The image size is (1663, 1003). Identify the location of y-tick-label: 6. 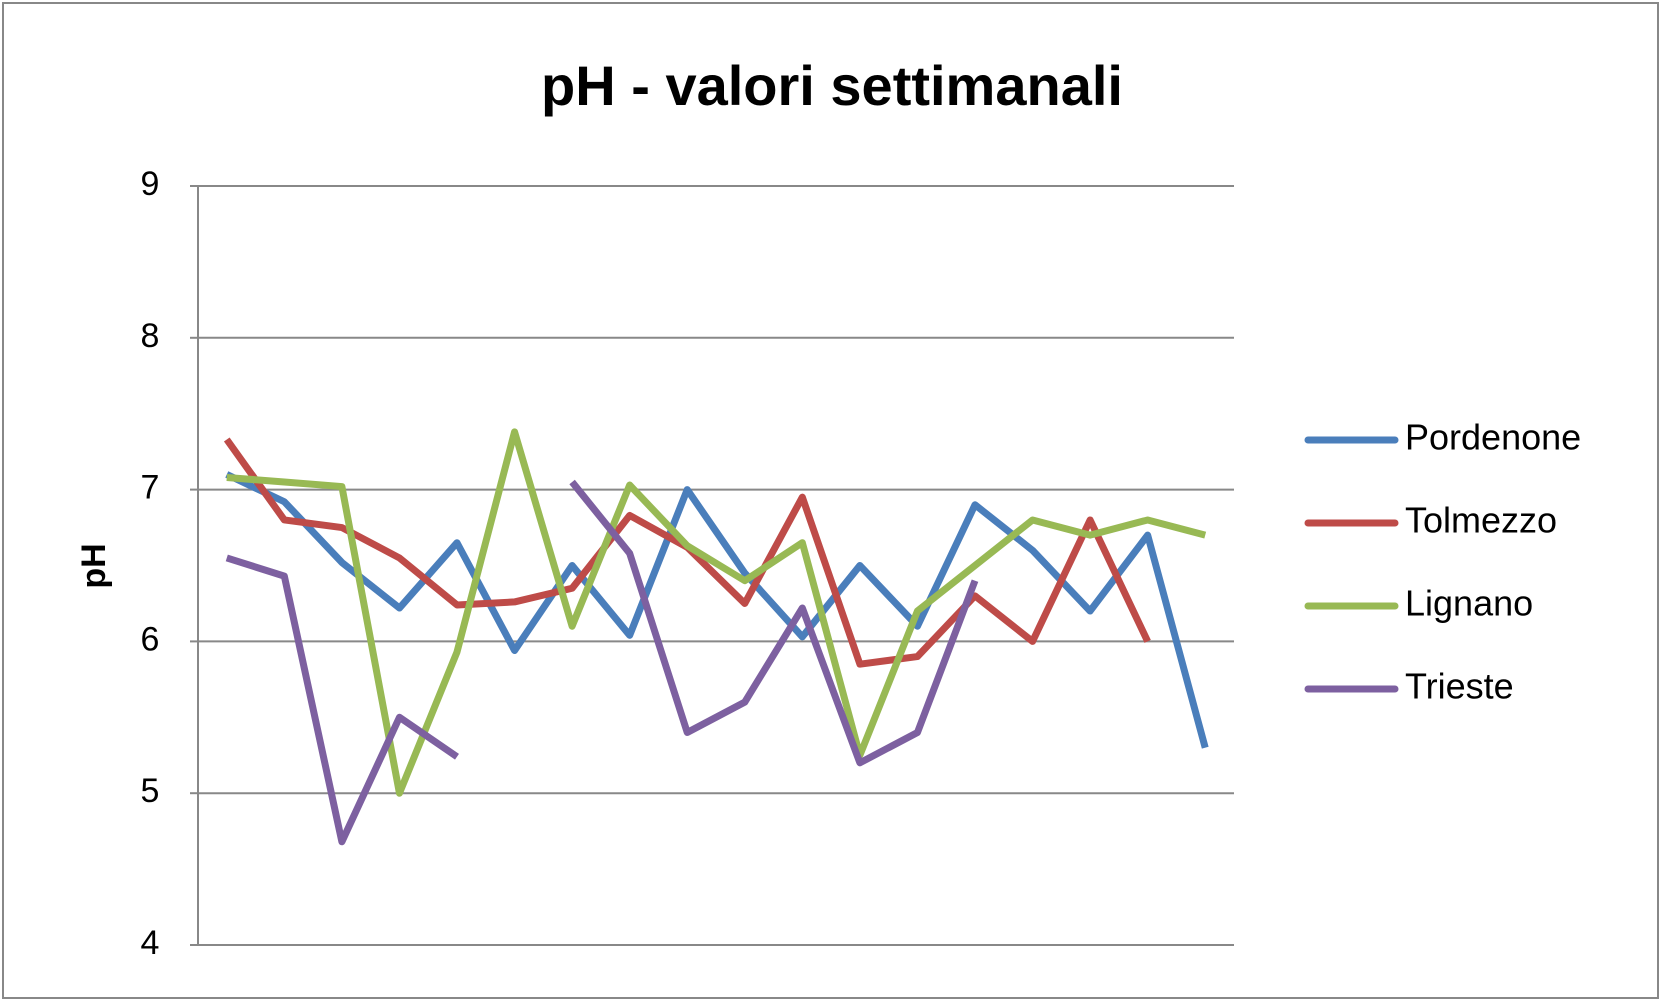
(150, 639).